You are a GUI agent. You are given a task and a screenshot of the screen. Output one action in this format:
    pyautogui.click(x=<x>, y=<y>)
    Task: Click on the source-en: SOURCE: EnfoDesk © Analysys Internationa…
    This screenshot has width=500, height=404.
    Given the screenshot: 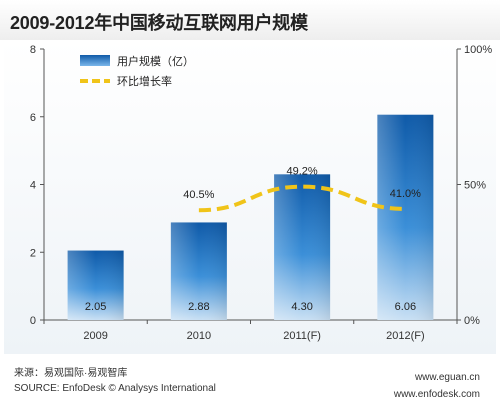 What is the action you would take?
    pyautogui.click(x=115, y=388)
    